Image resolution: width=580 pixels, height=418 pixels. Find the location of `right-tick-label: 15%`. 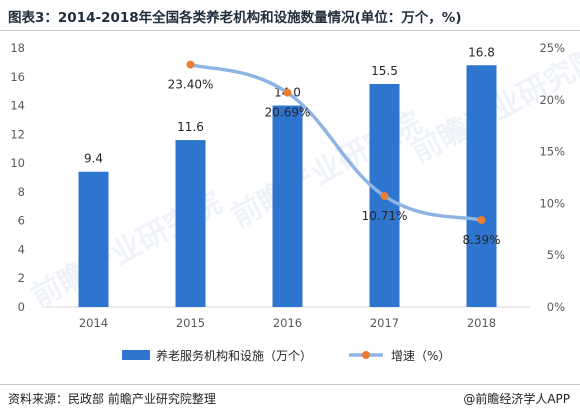

right-tick-label: 15% is located at coordinates (552, 152).